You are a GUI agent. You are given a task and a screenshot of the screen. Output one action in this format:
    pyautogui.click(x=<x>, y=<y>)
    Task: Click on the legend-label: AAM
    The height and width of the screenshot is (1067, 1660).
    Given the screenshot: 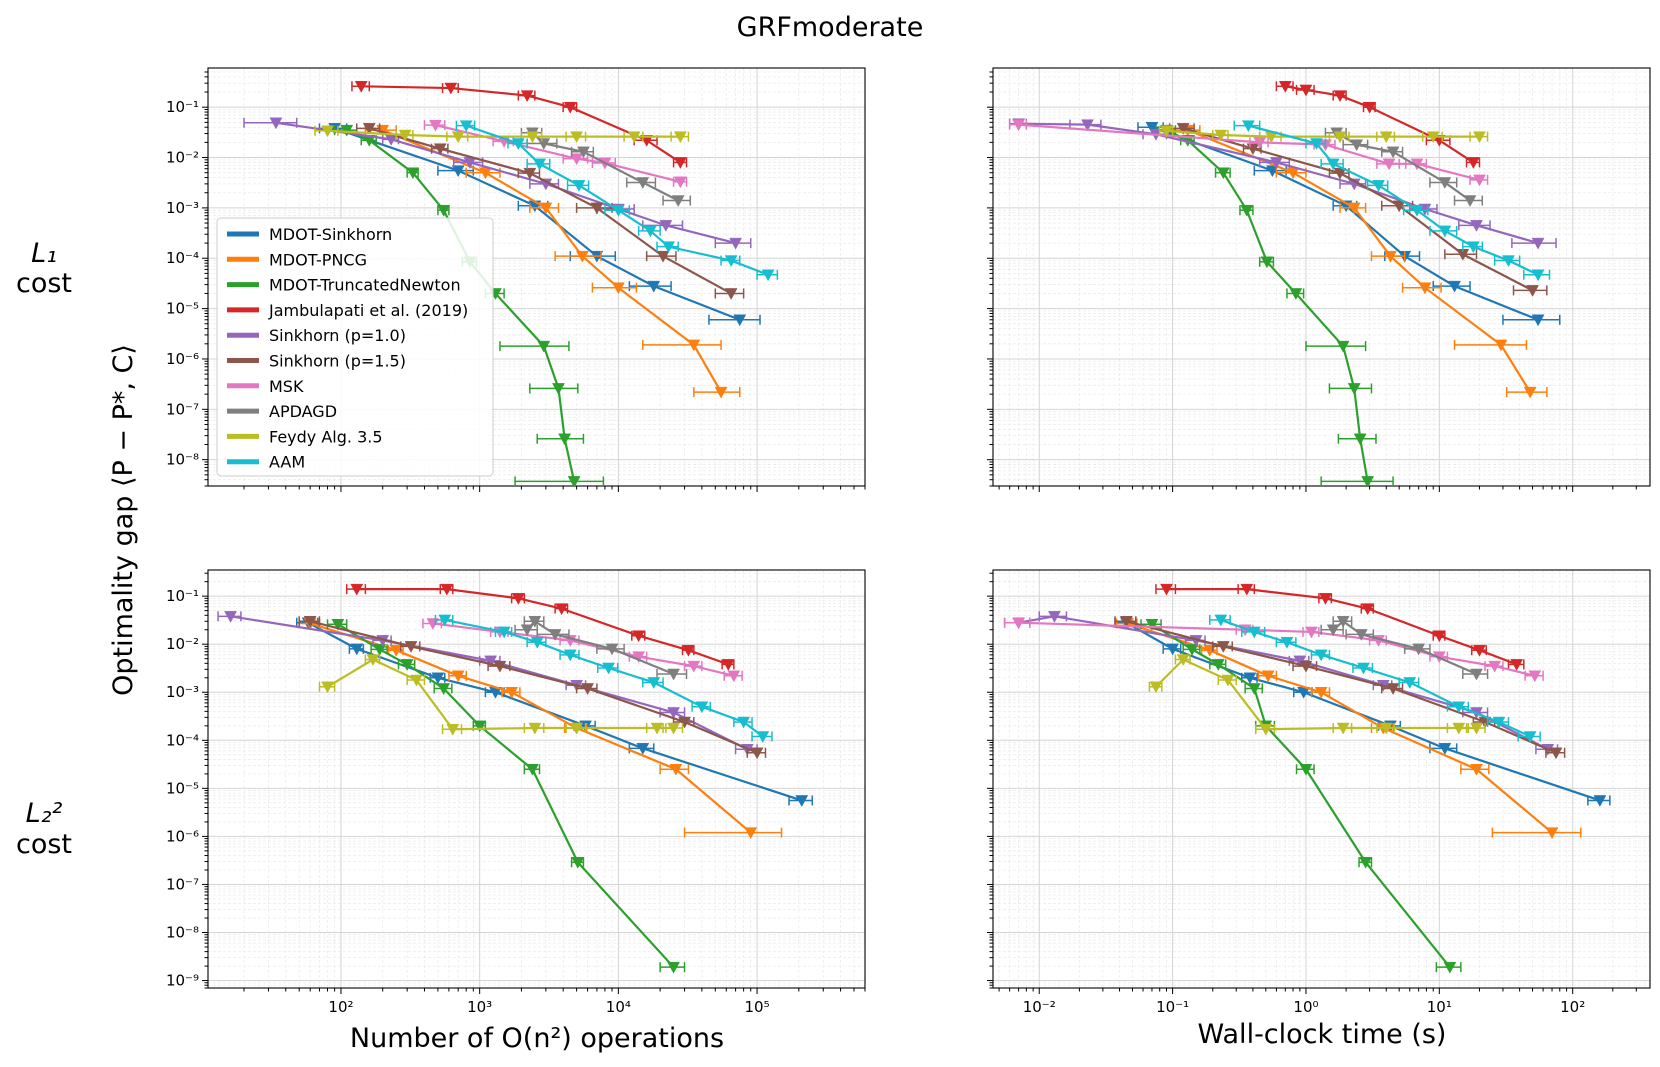 What is the action you would take?
    pyautogui.click(x=287, y=462)
    